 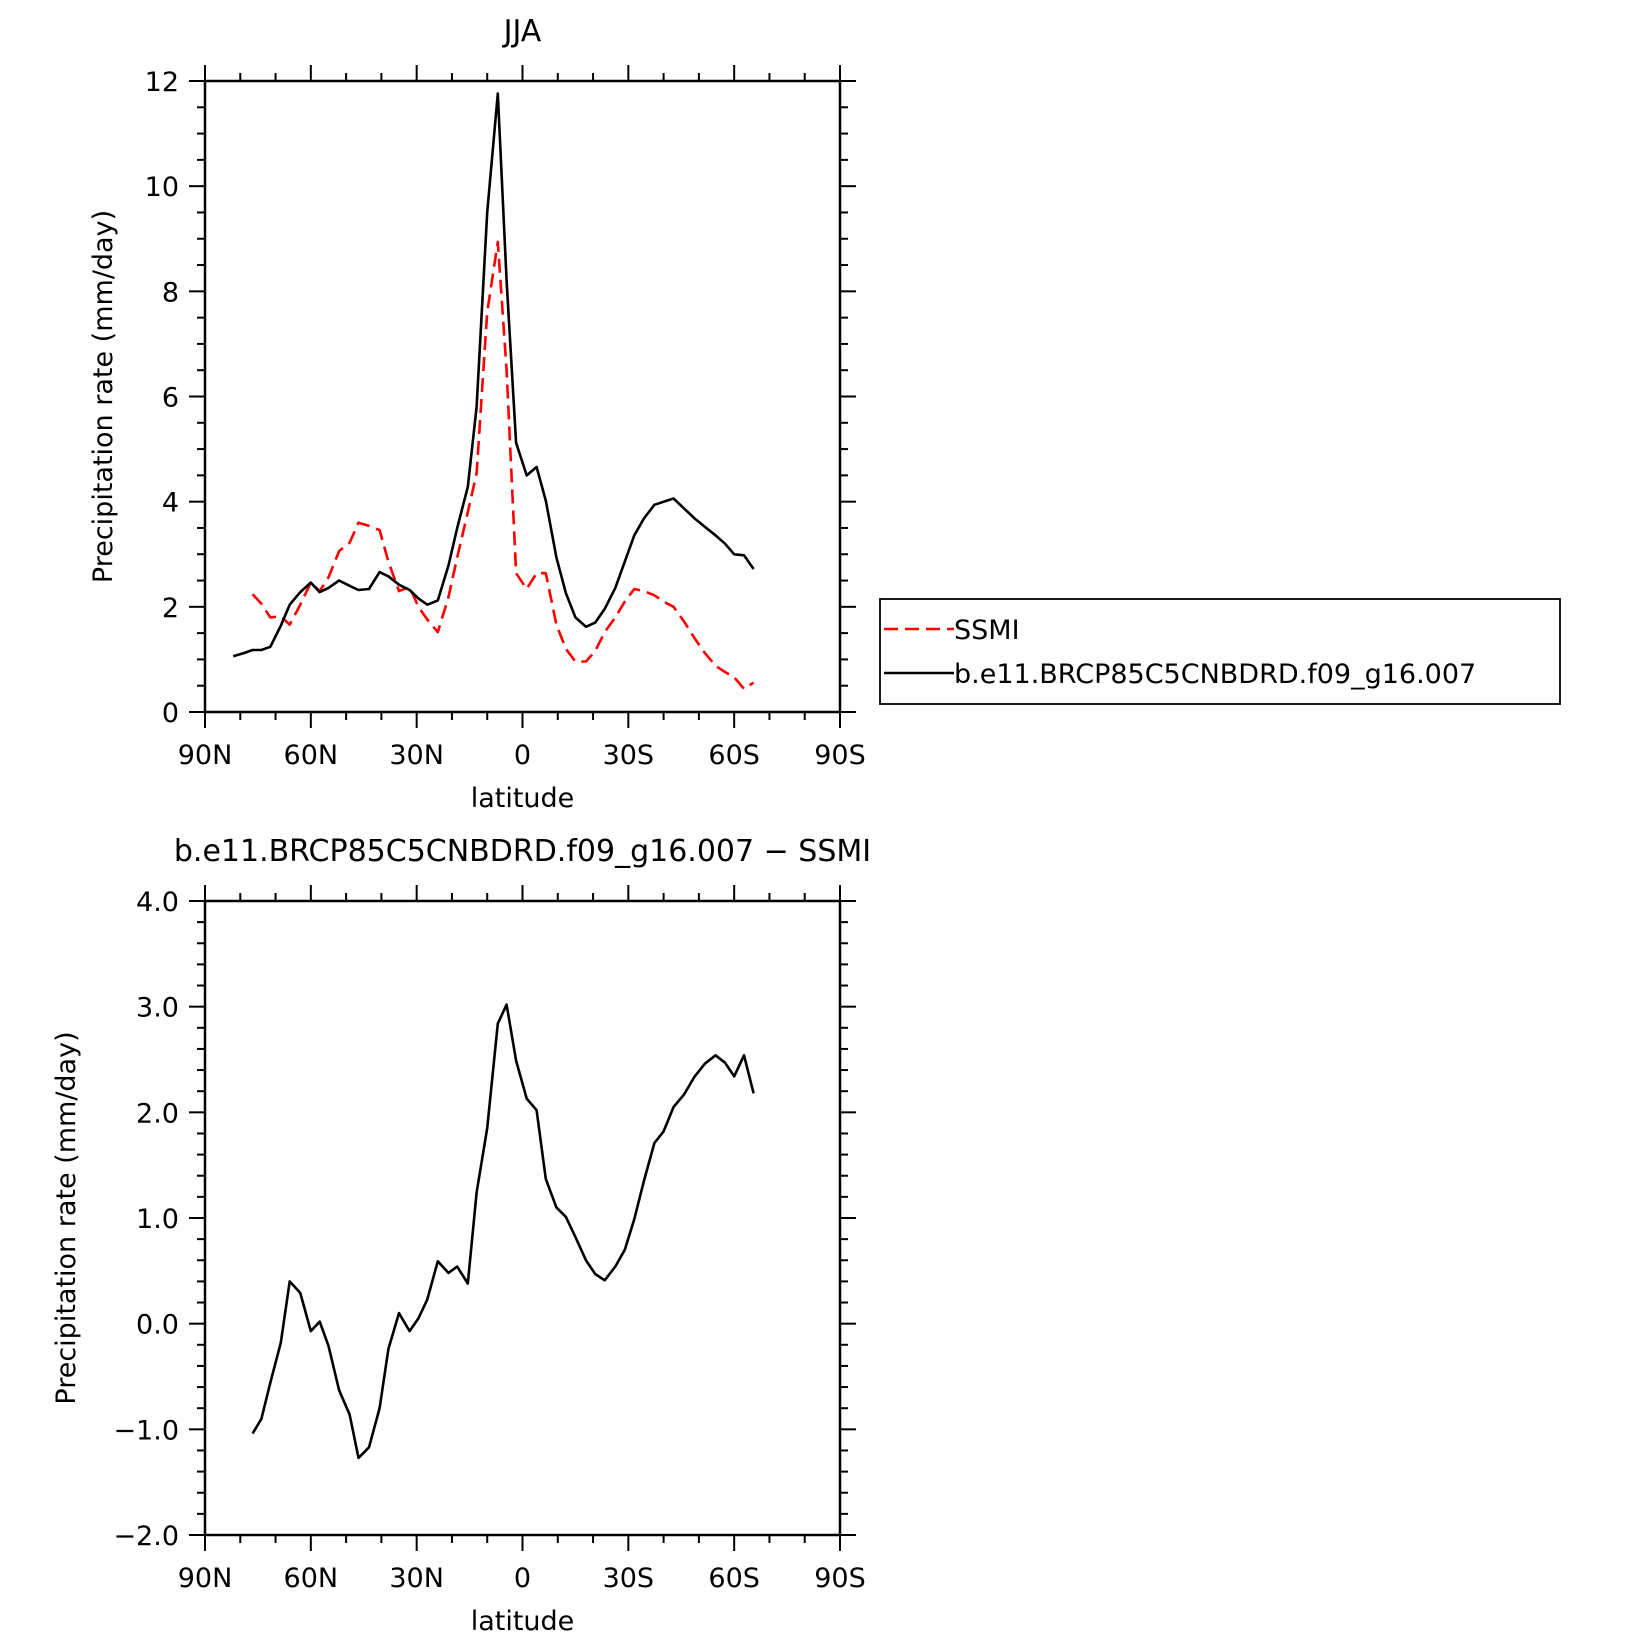 I want to click on legend: SSMI b.e11.BRCP85C5CNBDRD.f09_g16.007, so click(x=1220, y=651).